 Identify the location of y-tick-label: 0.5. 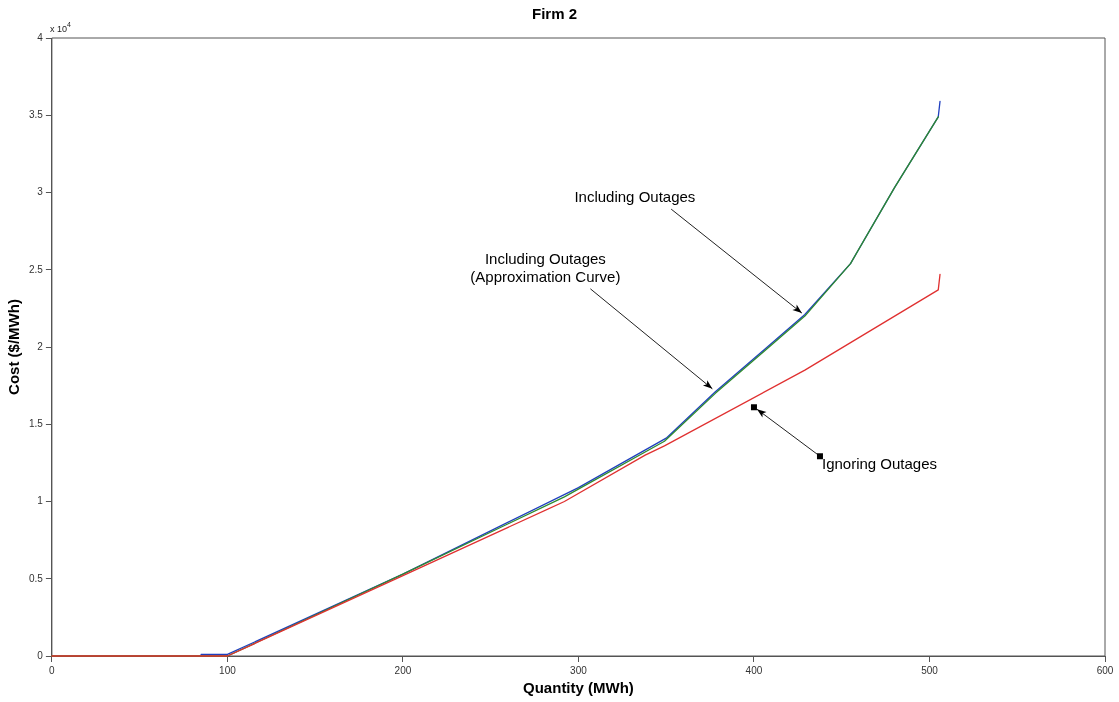
(36, 578).